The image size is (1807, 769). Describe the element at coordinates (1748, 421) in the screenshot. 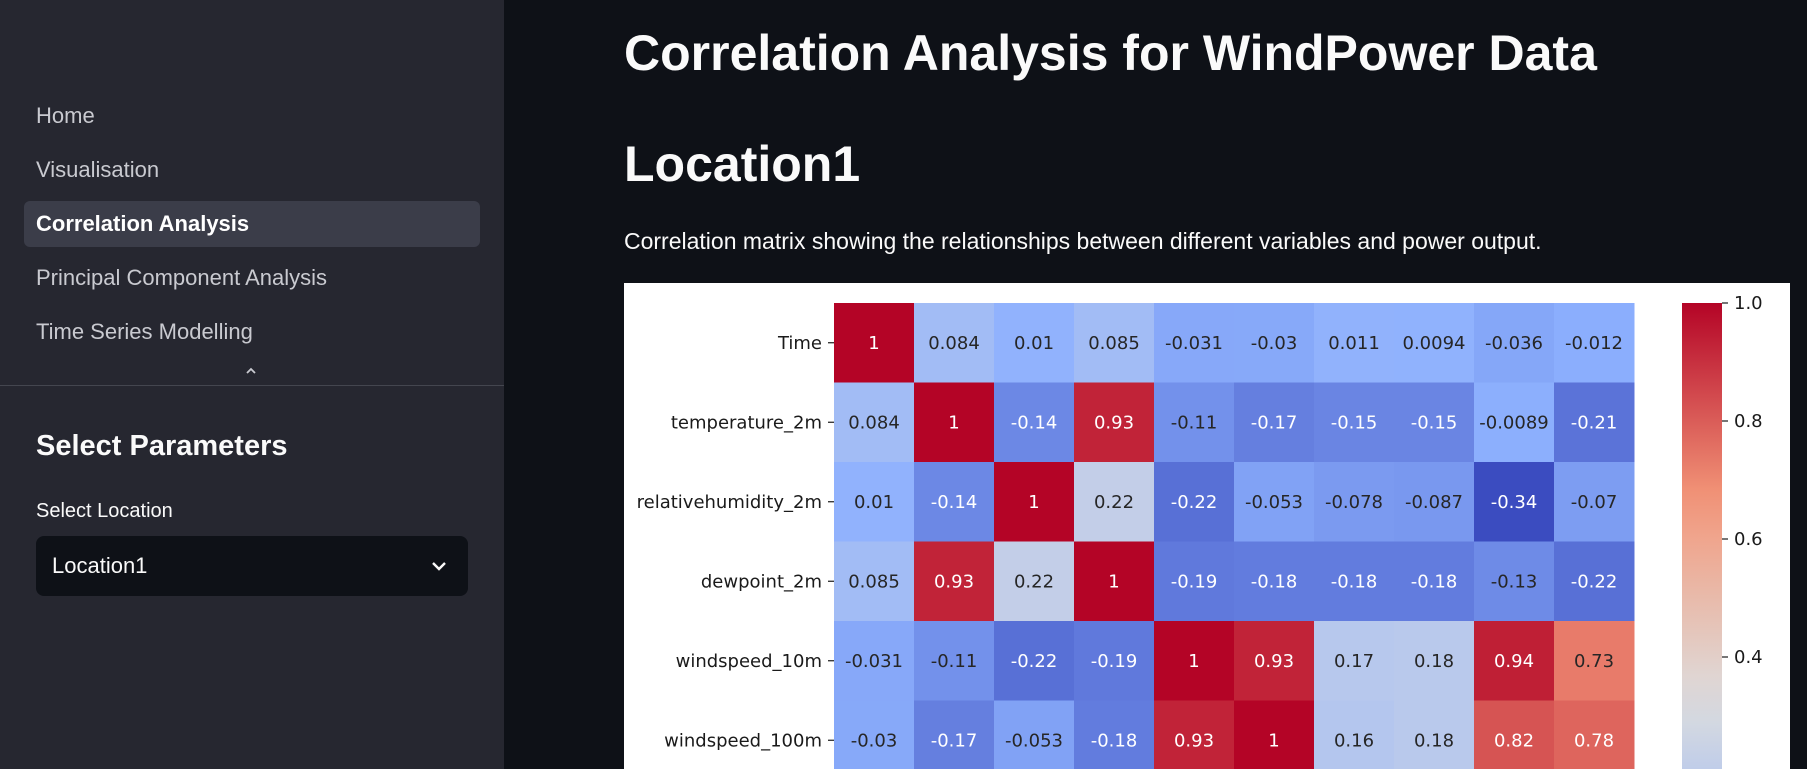

I see `colorbar-tick-label: 0.8` at that location.